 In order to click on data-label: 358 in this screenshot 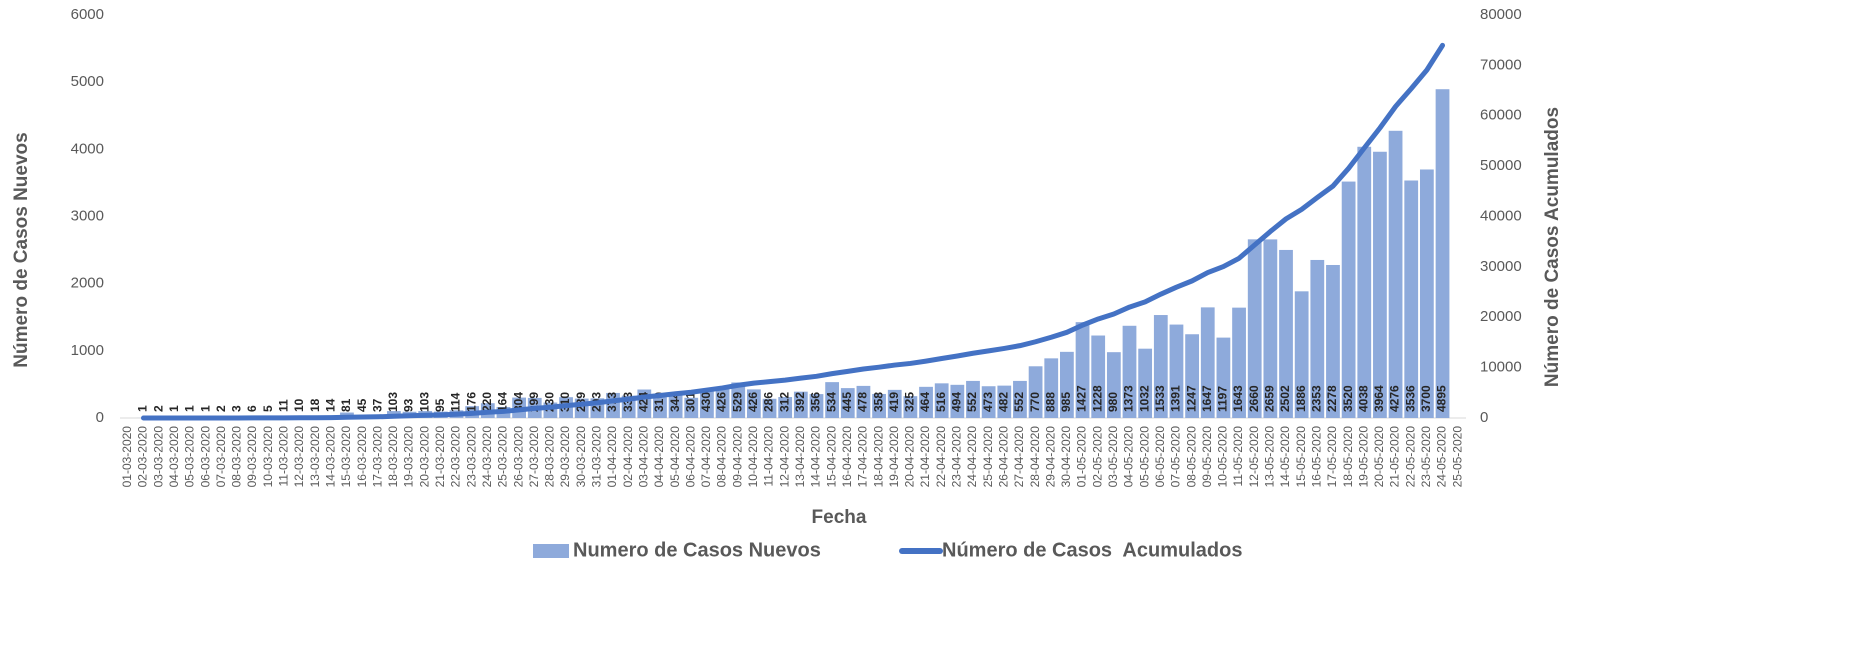, I will do `click(878, 402)`.